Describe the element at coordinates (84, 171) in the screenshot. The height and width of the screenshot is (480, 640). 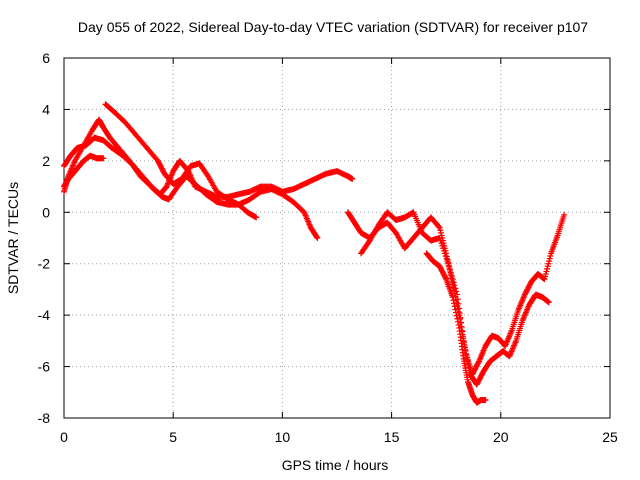
I see `series-track-g` at that location.